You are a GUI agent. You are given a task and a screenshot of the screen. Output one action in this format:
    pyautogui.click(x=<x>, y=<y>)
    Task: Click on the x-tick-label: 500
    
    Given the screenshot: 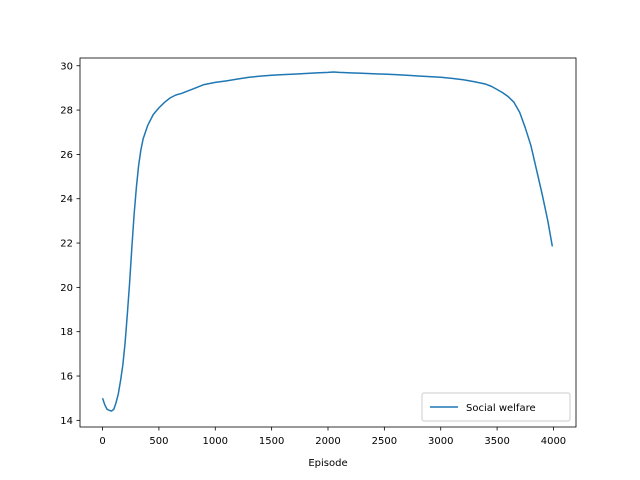 What is the action you would take?
    pyautogui.click(x=158, y=441)
    